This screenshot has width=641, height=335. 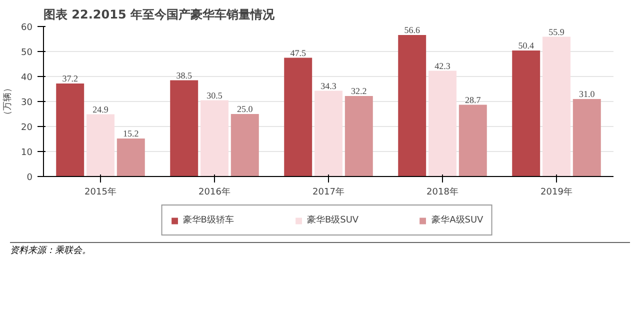 I want to click on text: 42.3, so click(x=442, y=65).